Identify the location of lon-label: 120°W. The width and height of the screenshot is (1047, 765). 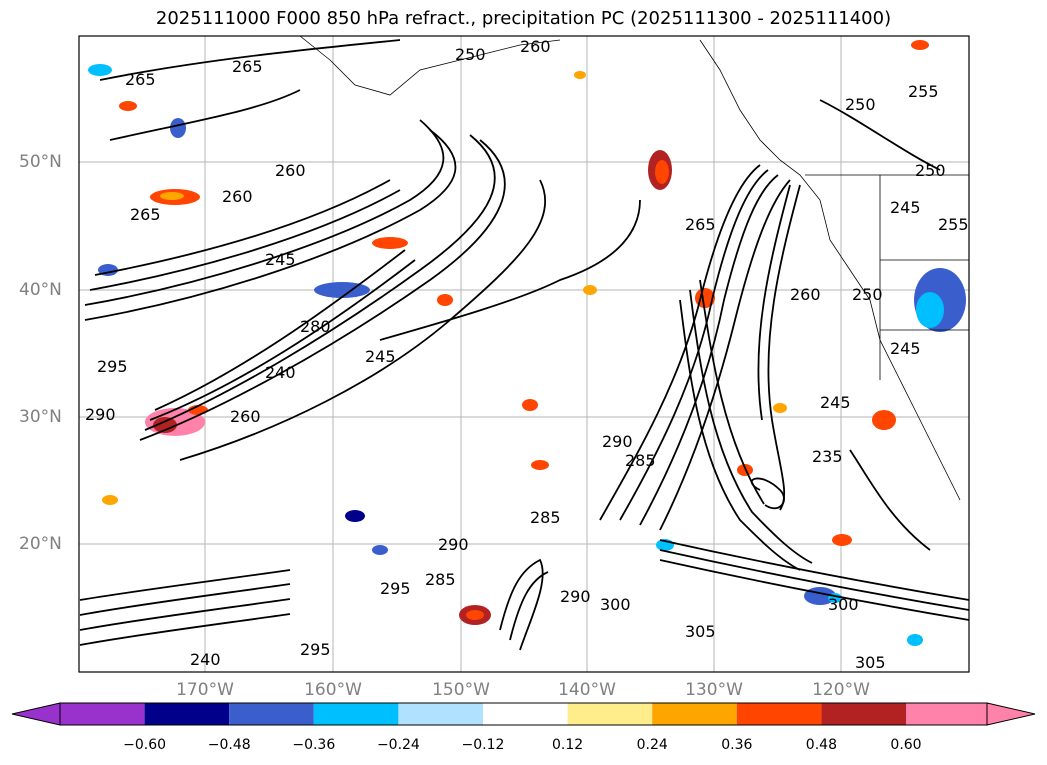
(841, 690).